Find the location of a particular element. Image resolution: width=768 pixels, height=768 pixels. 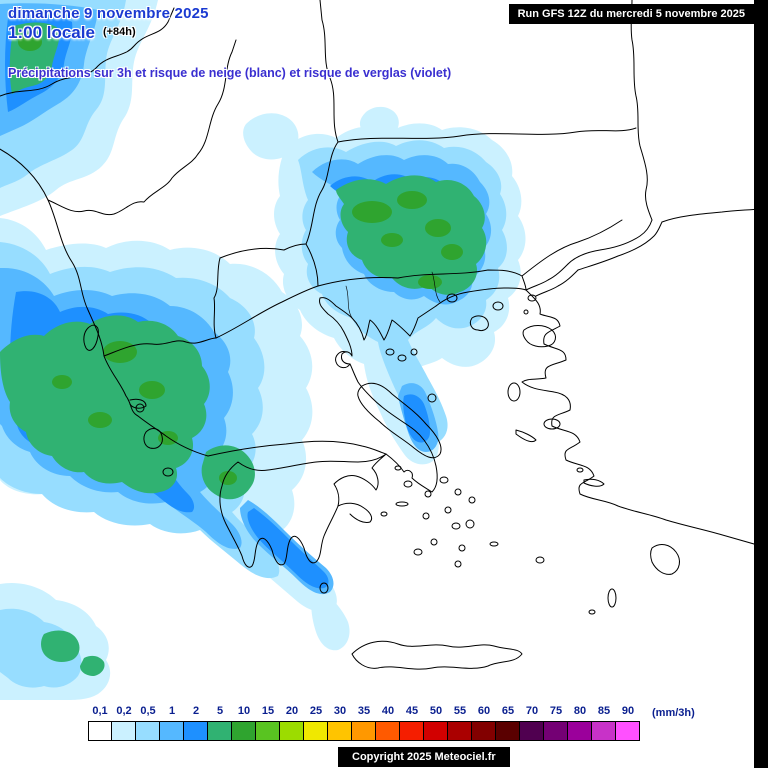

legend-stop-value: 70 is located at coordinates (532, 711).